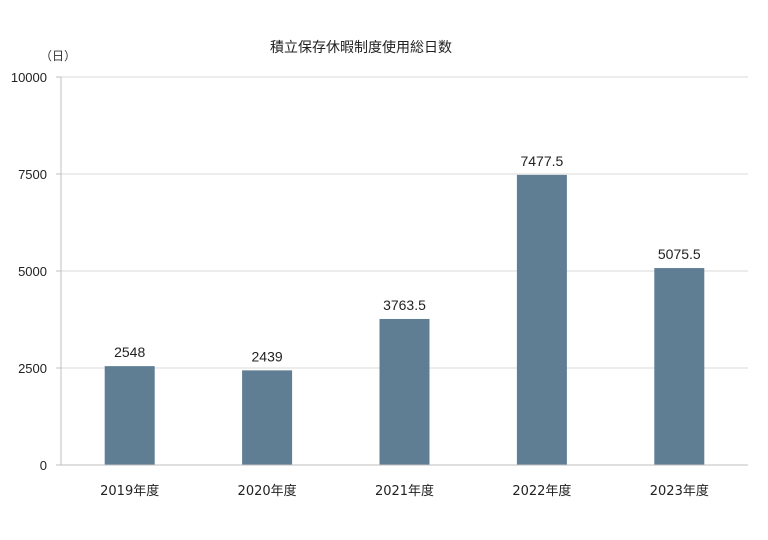 The width and height of the screenshot is (768, 540). Describe the element at coordinates (361, 47) in the screenshot. I see `chart-title: 積立保存休暇制度使用総日数` at that location.